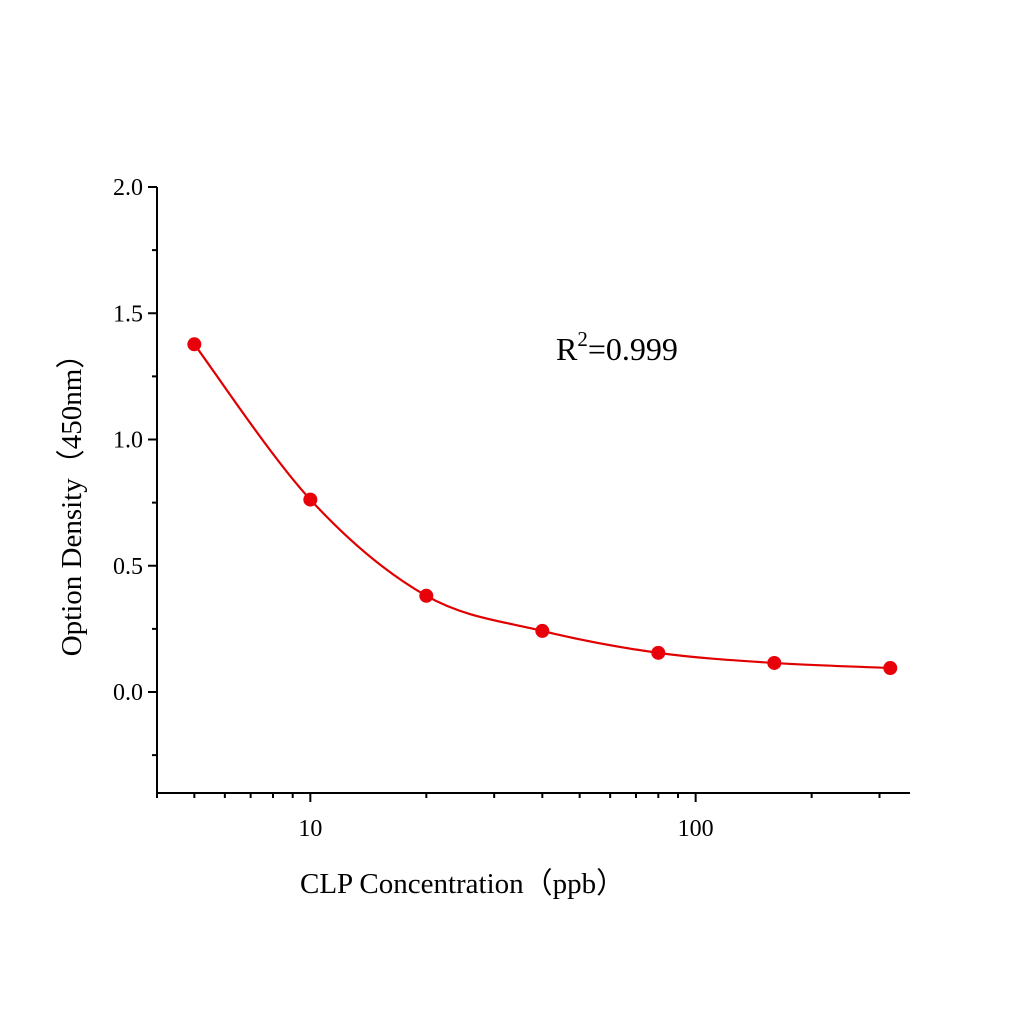 The height and width of the screenshot is (1024, 1024). Describe the element at coordinates (72, 498) in the screenshot. I see `y-axis-title: Option Density（450nm）` at that location.